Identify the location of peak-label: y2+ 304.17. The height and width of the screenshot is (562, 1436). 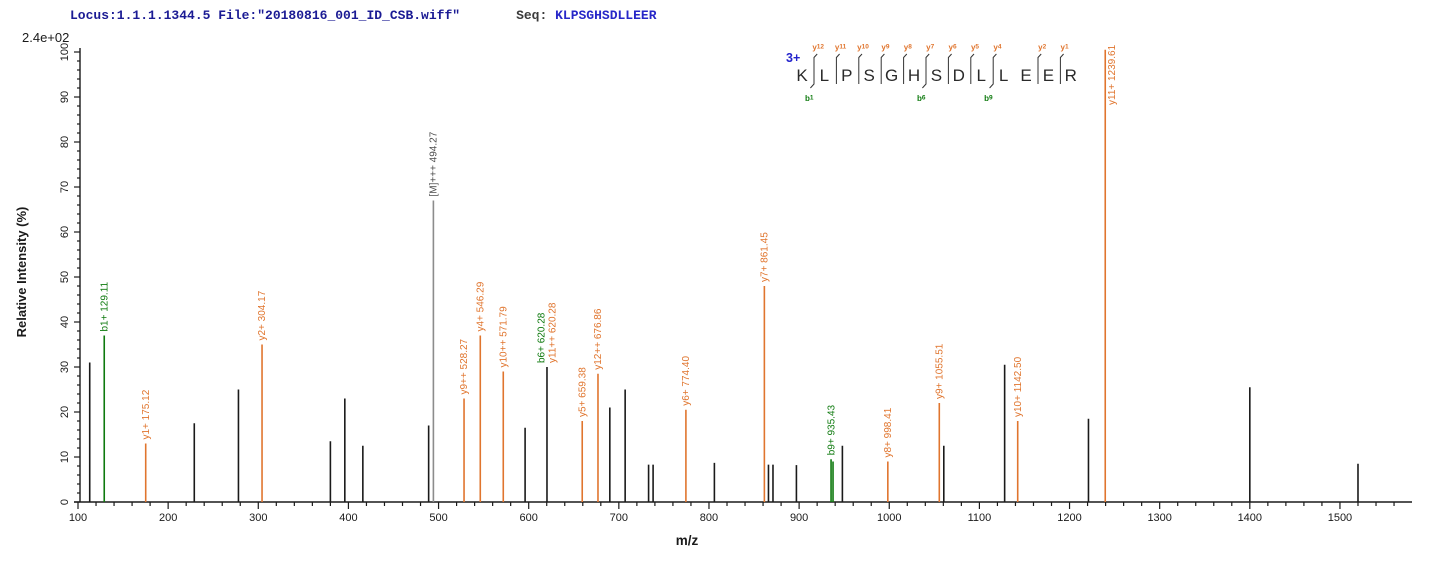
(262, 315).